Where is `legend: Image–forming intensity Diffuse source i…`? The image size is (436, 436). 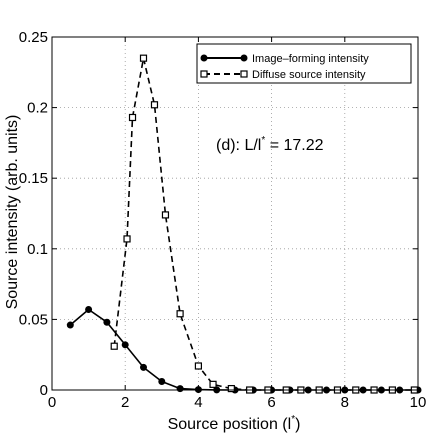
legend: Image–forming intensity Diffuse source i… is located at coordinates (304, 63).